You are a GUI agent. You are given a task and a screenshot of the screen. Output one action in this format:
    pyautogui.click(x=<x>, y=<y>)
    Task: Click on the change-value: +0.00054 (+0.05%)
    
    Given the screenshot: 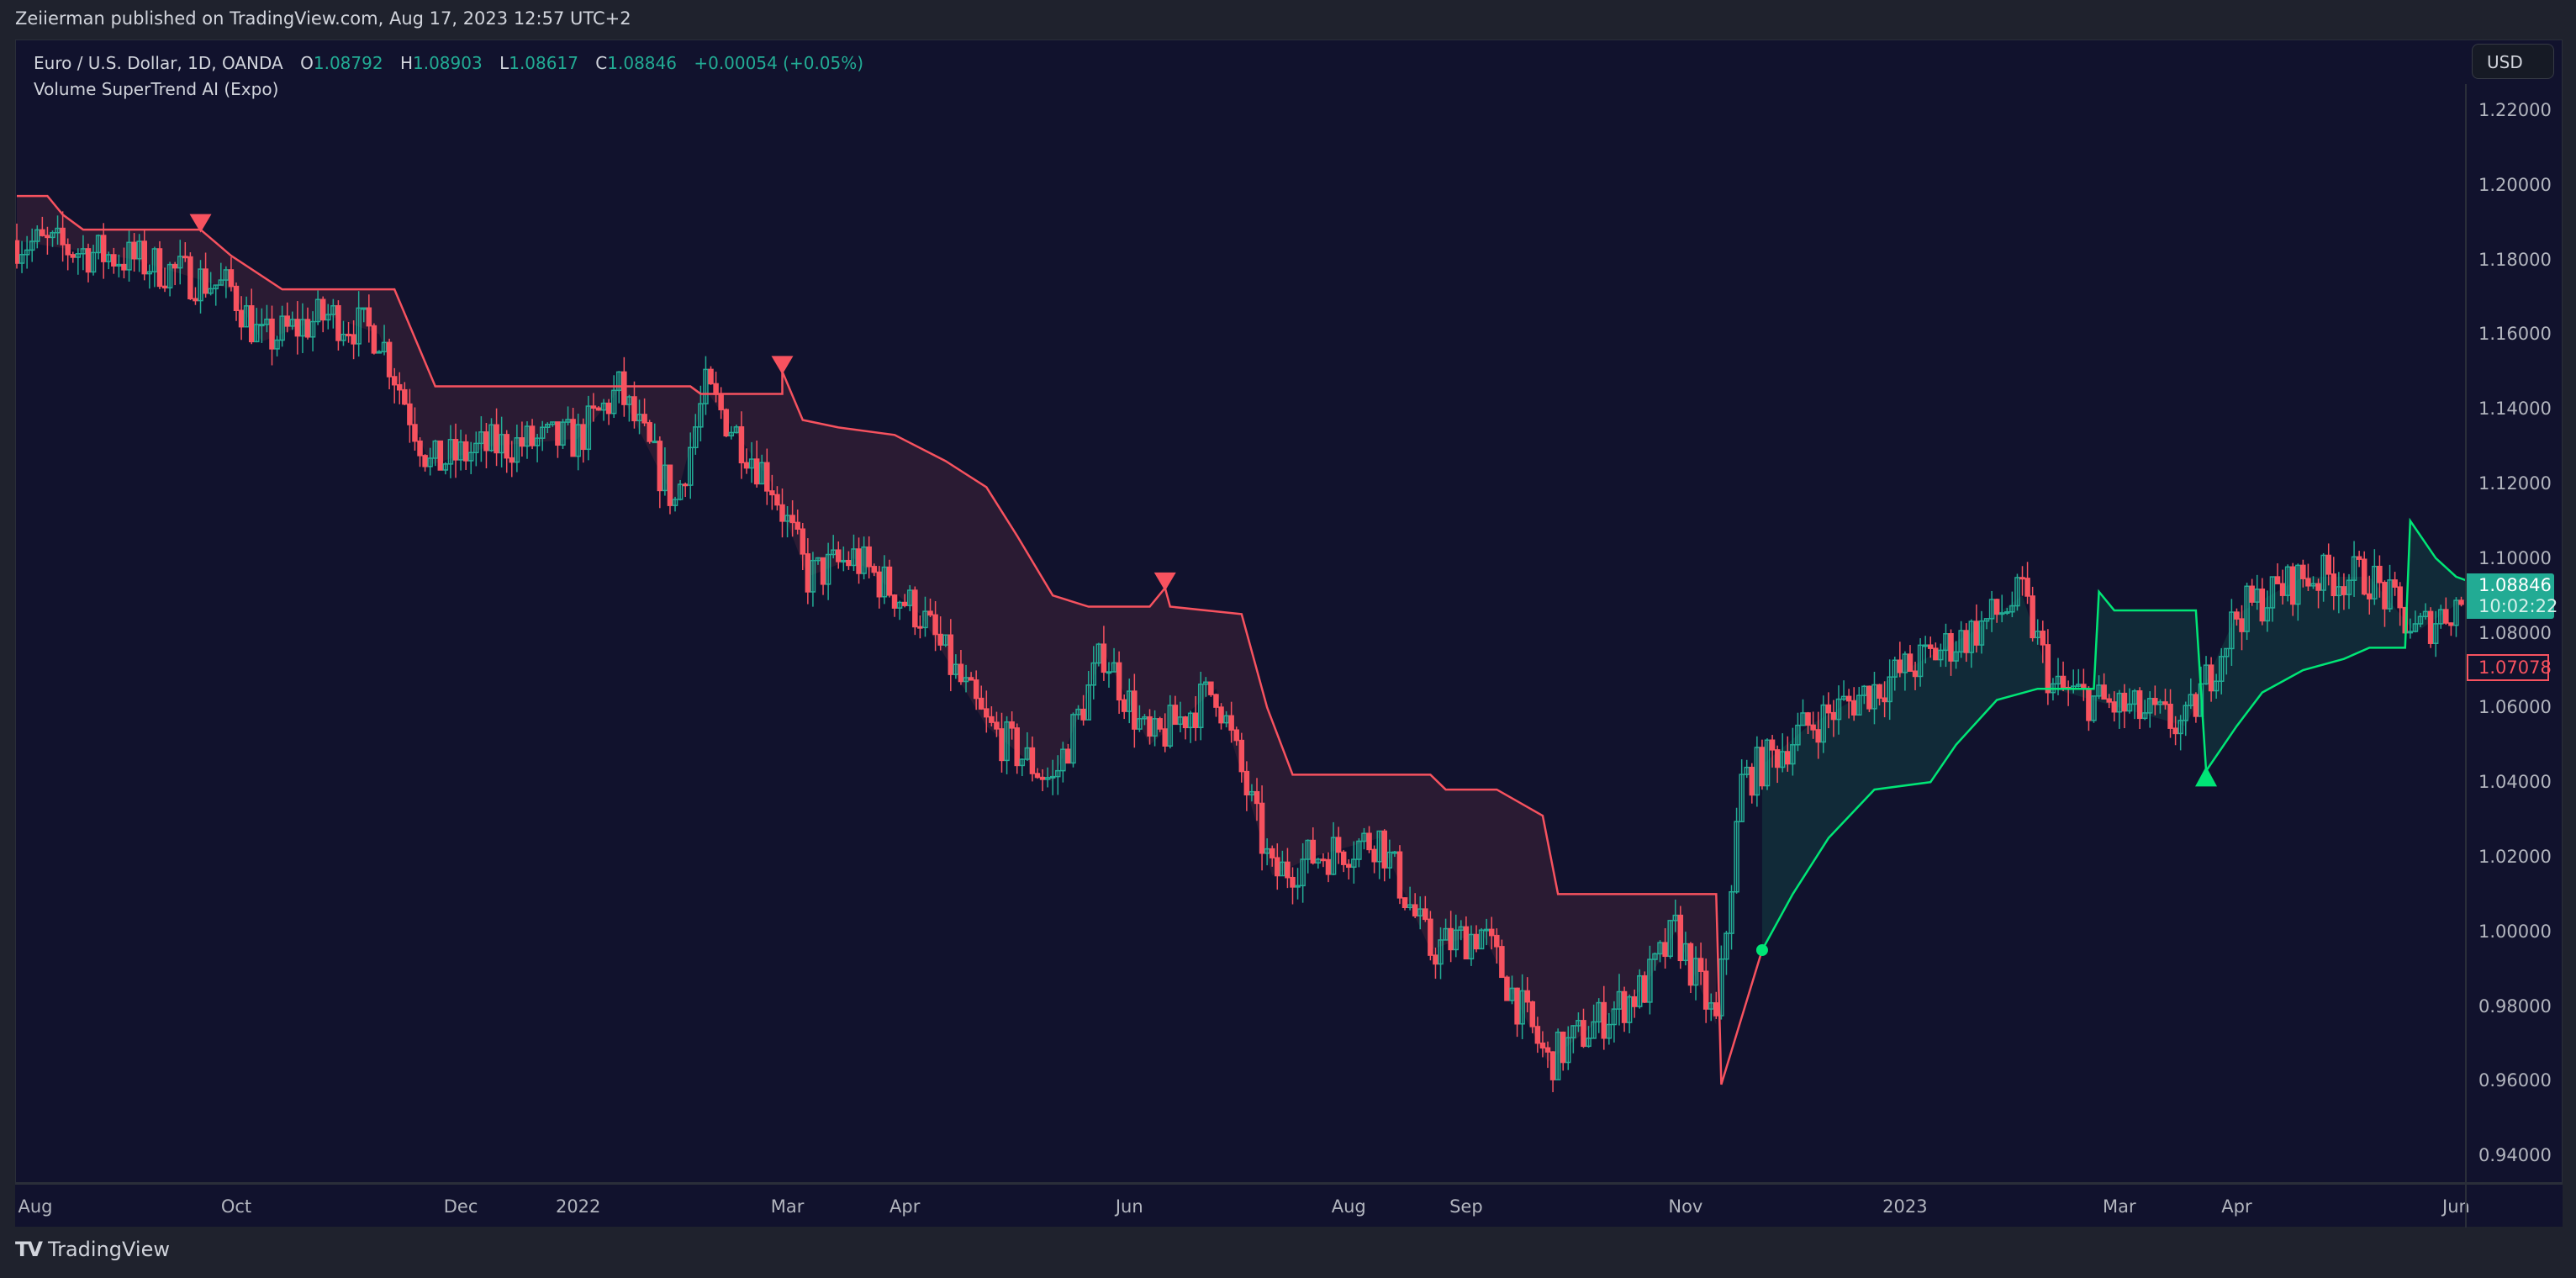 What is the action you would take?
    pyautogui.click(x=779, y=63)
    